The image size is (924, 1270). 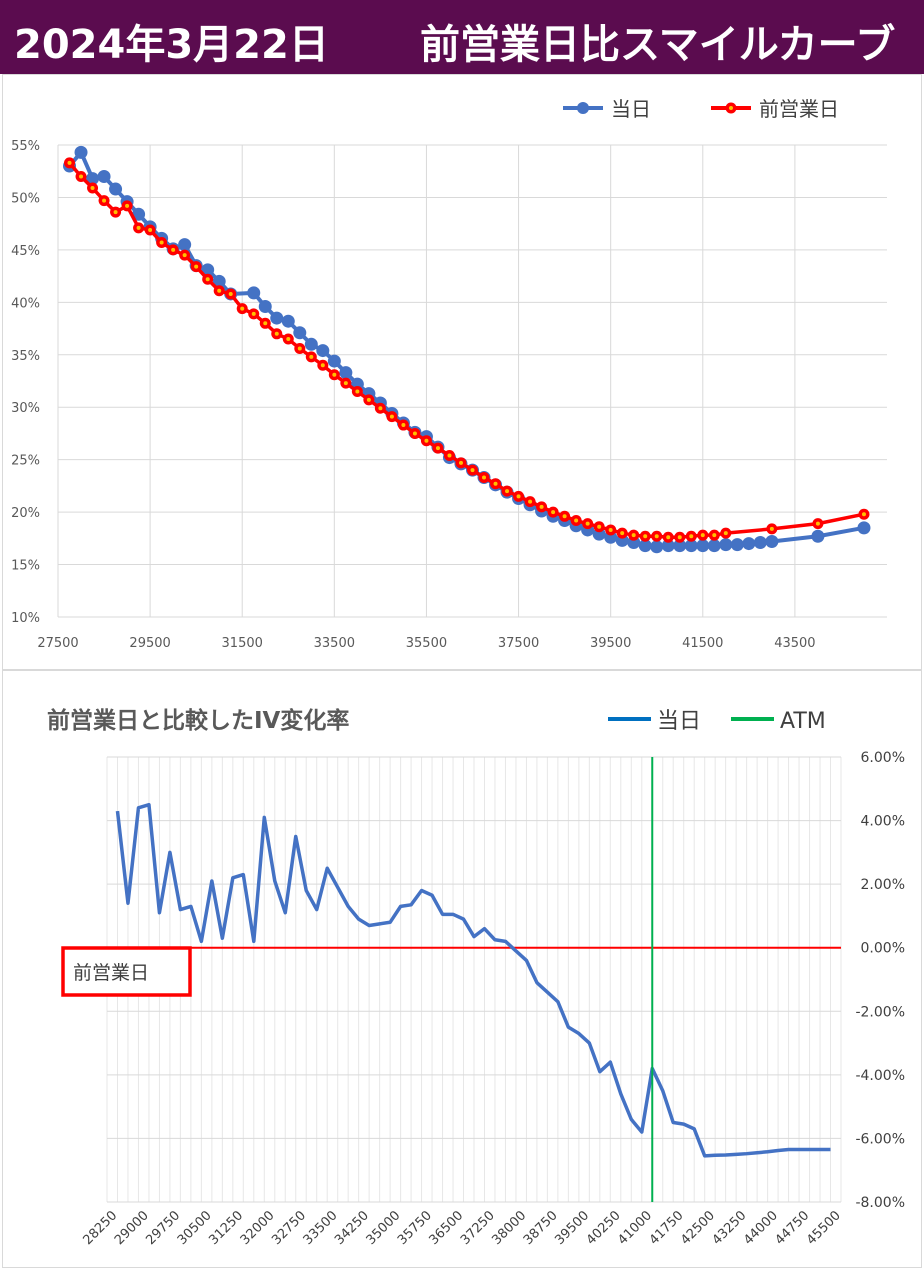 I want to click on x-tick-label: 35000, so click(x=384, y=1228).